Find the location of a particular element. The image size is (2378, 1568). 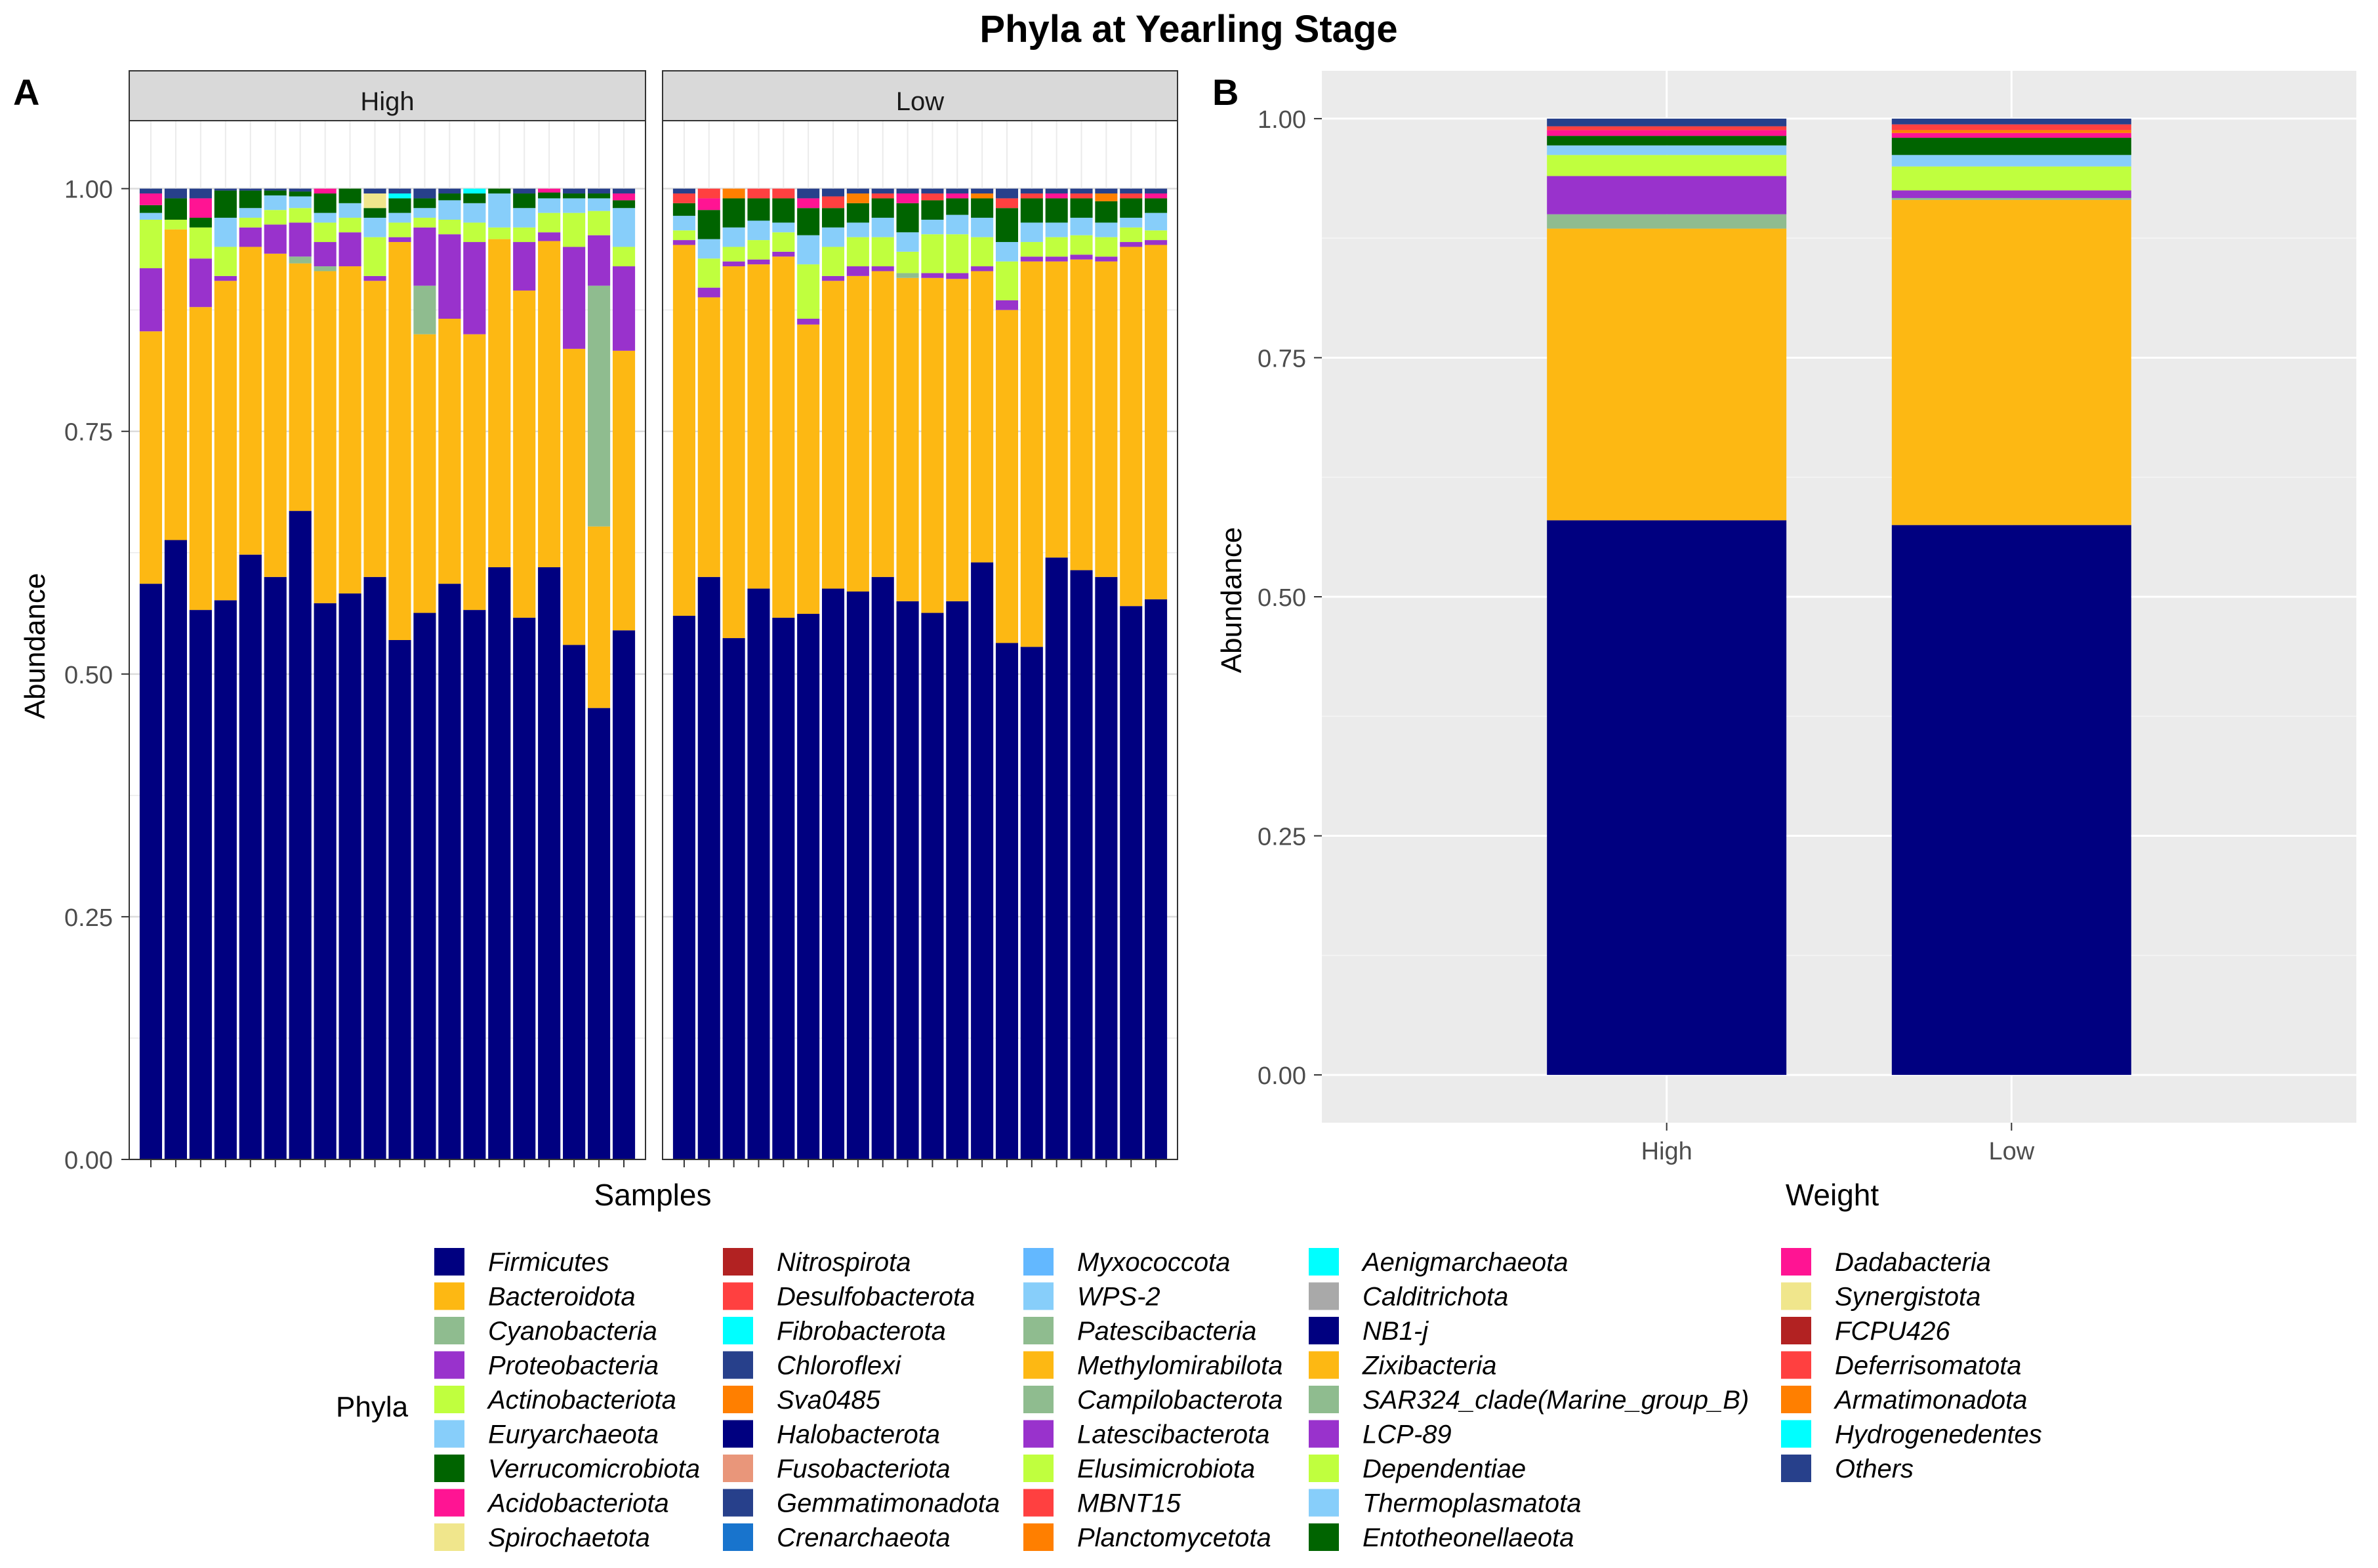

legend-item: Actinobacteriota is located at coordinates (555, 1400).